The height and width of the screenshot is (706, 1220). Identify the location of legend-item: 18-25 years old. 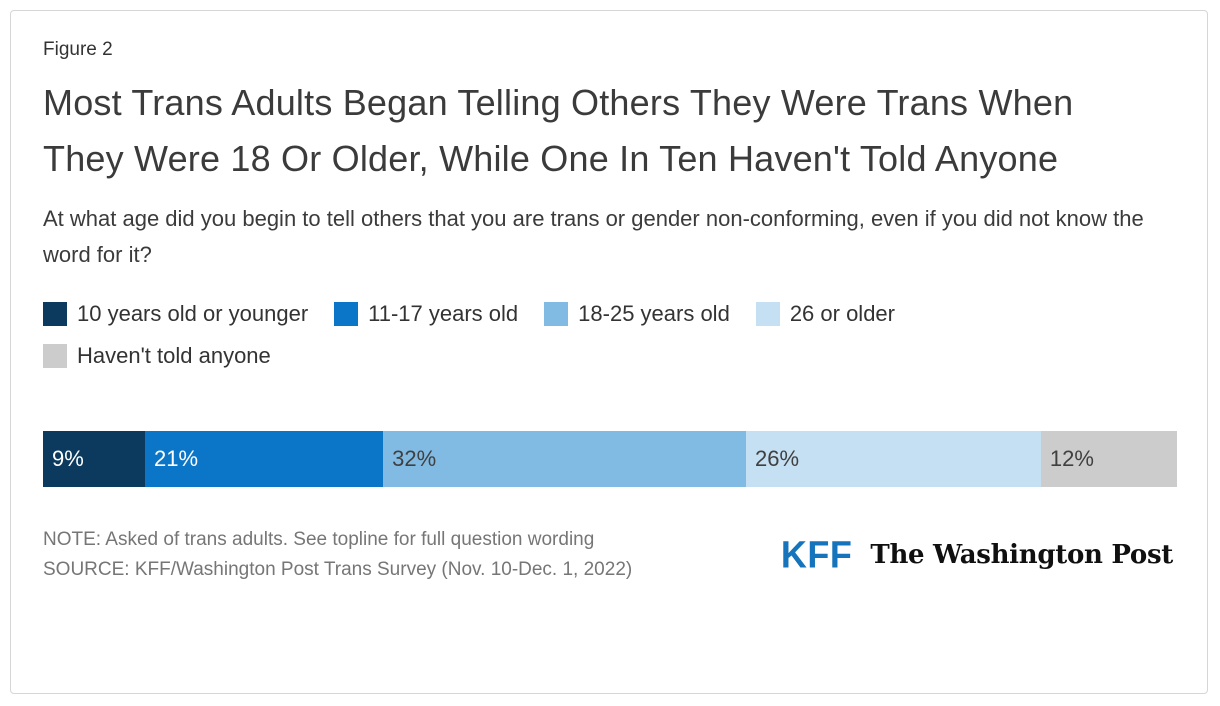
(637, 314).